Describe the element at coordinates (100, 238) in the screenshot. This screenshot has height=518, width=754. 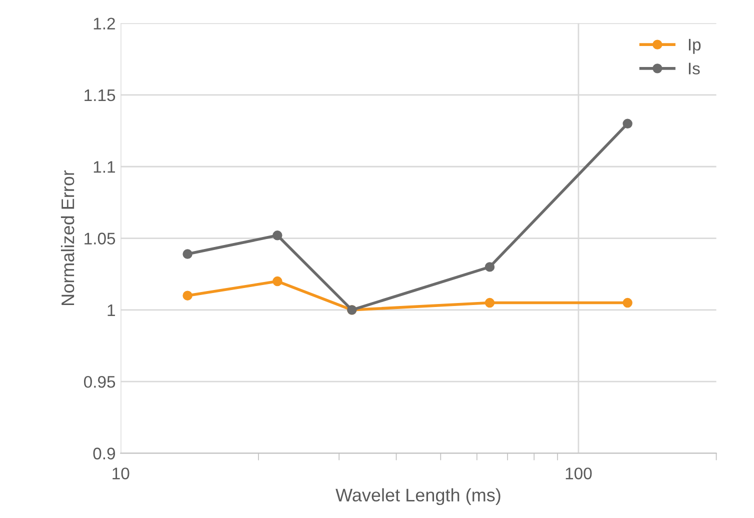
I see `y-tick-label: 1.05` at that location.